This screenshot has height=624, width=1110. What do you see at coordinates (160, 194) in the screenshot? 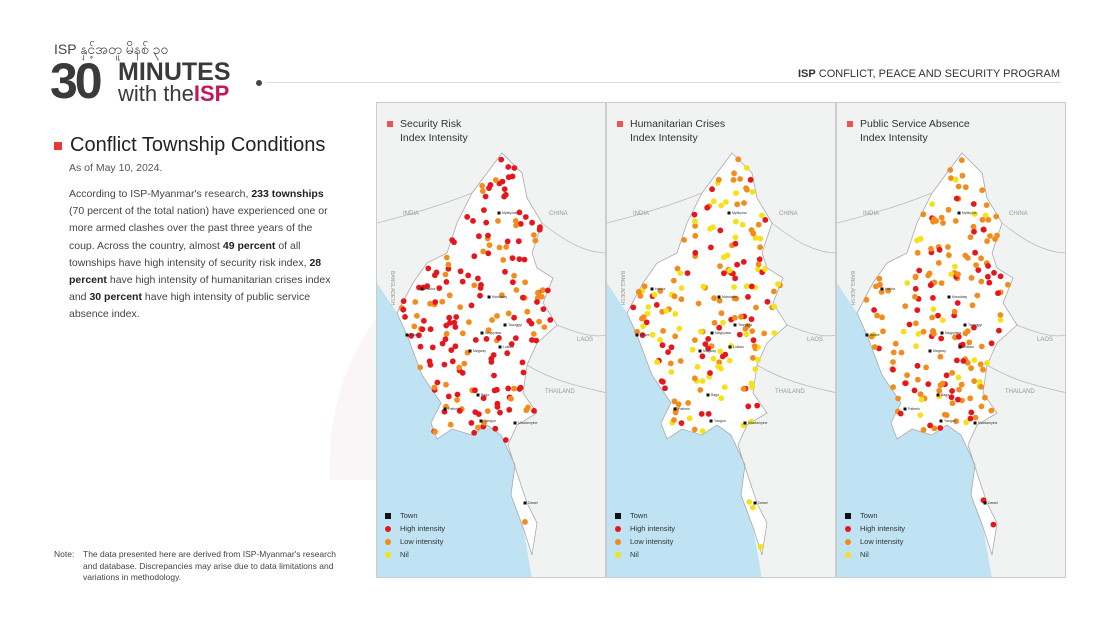
I see `description-segment: According to ISP-Myanmar's research,` at bounding box center [160, 194].